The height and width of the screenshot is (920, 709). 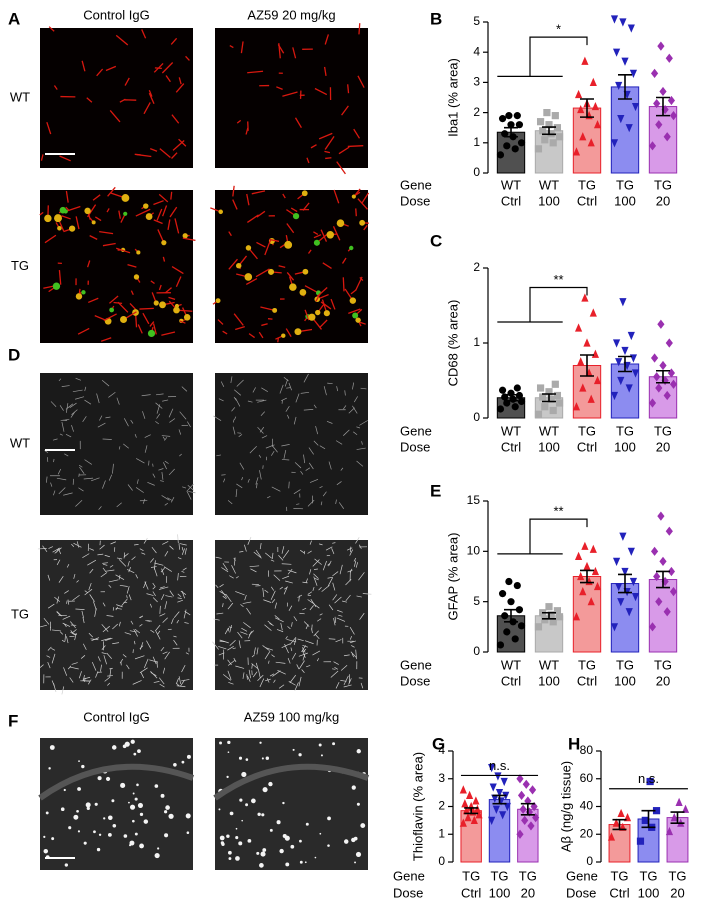 What do you see at coordinates (435, 490) in the screenshot?
I see `panel-letter: E` at bounding box center [435, 490].